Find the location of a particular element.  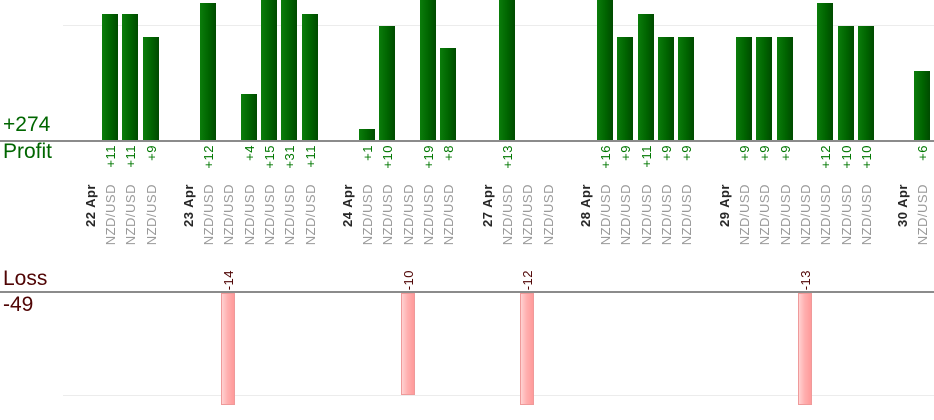

trade-value-label-text: +6 is located at coordinates (922, 153).